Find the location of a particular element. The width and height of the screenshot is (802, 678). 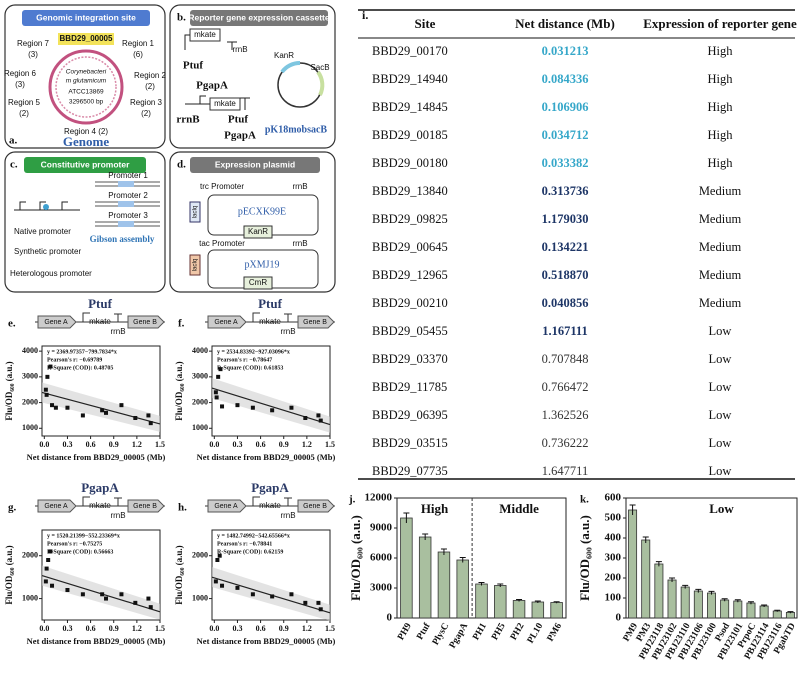

genome-circle is located at coordinates (86, 87).